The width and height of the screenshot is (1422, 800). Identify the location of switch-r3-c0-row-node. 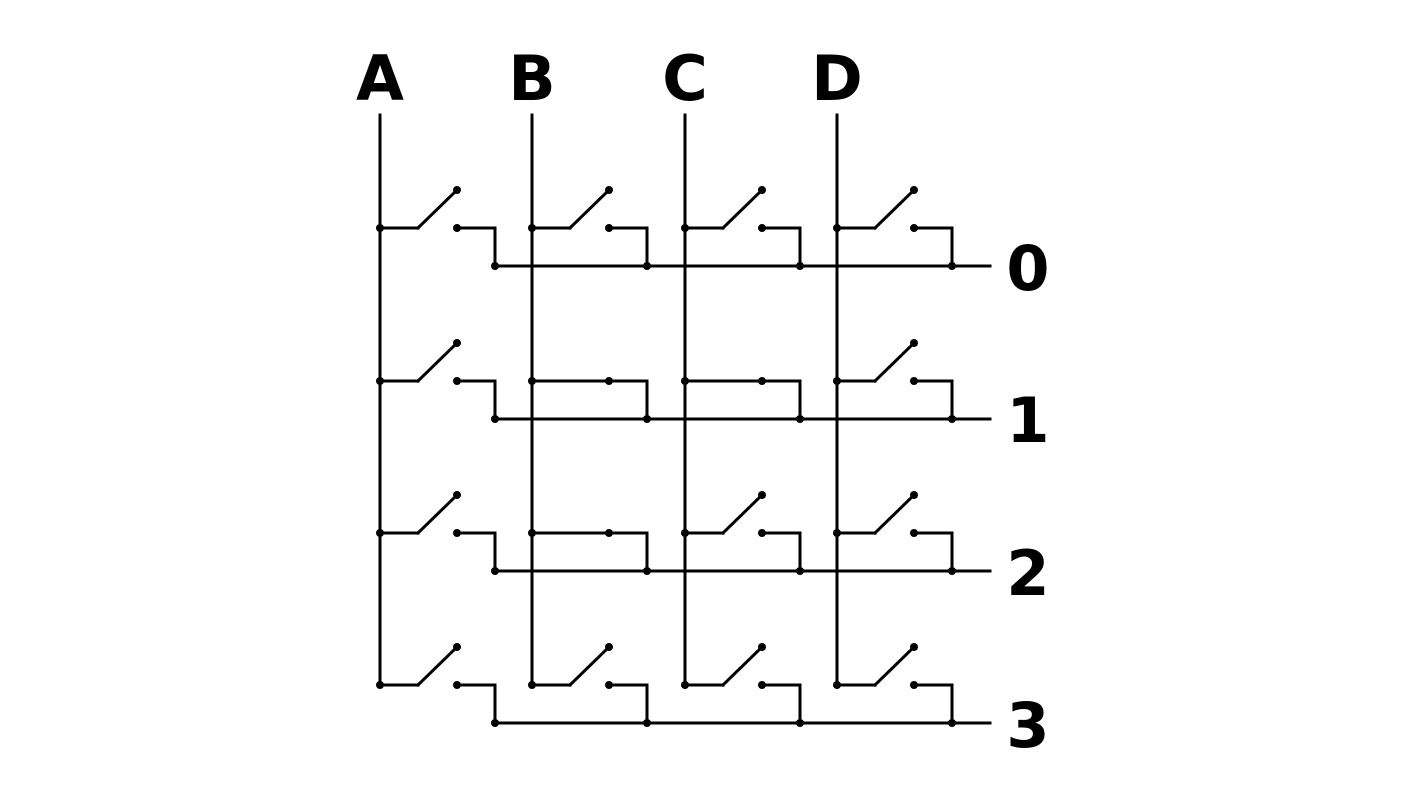
(495, 723).